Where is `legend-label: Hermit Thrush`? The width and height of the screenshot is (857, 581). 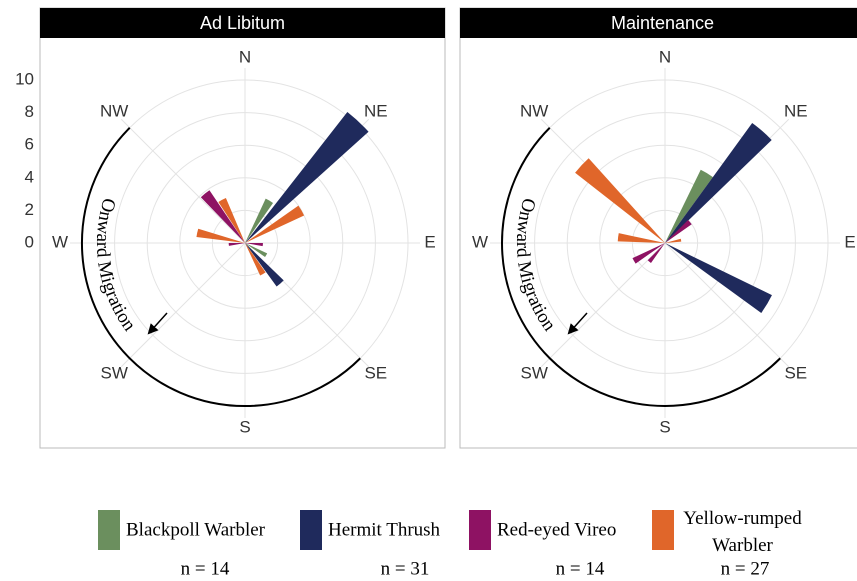
legend-label: Hermit Thrush is located at coordinates (384, 529).